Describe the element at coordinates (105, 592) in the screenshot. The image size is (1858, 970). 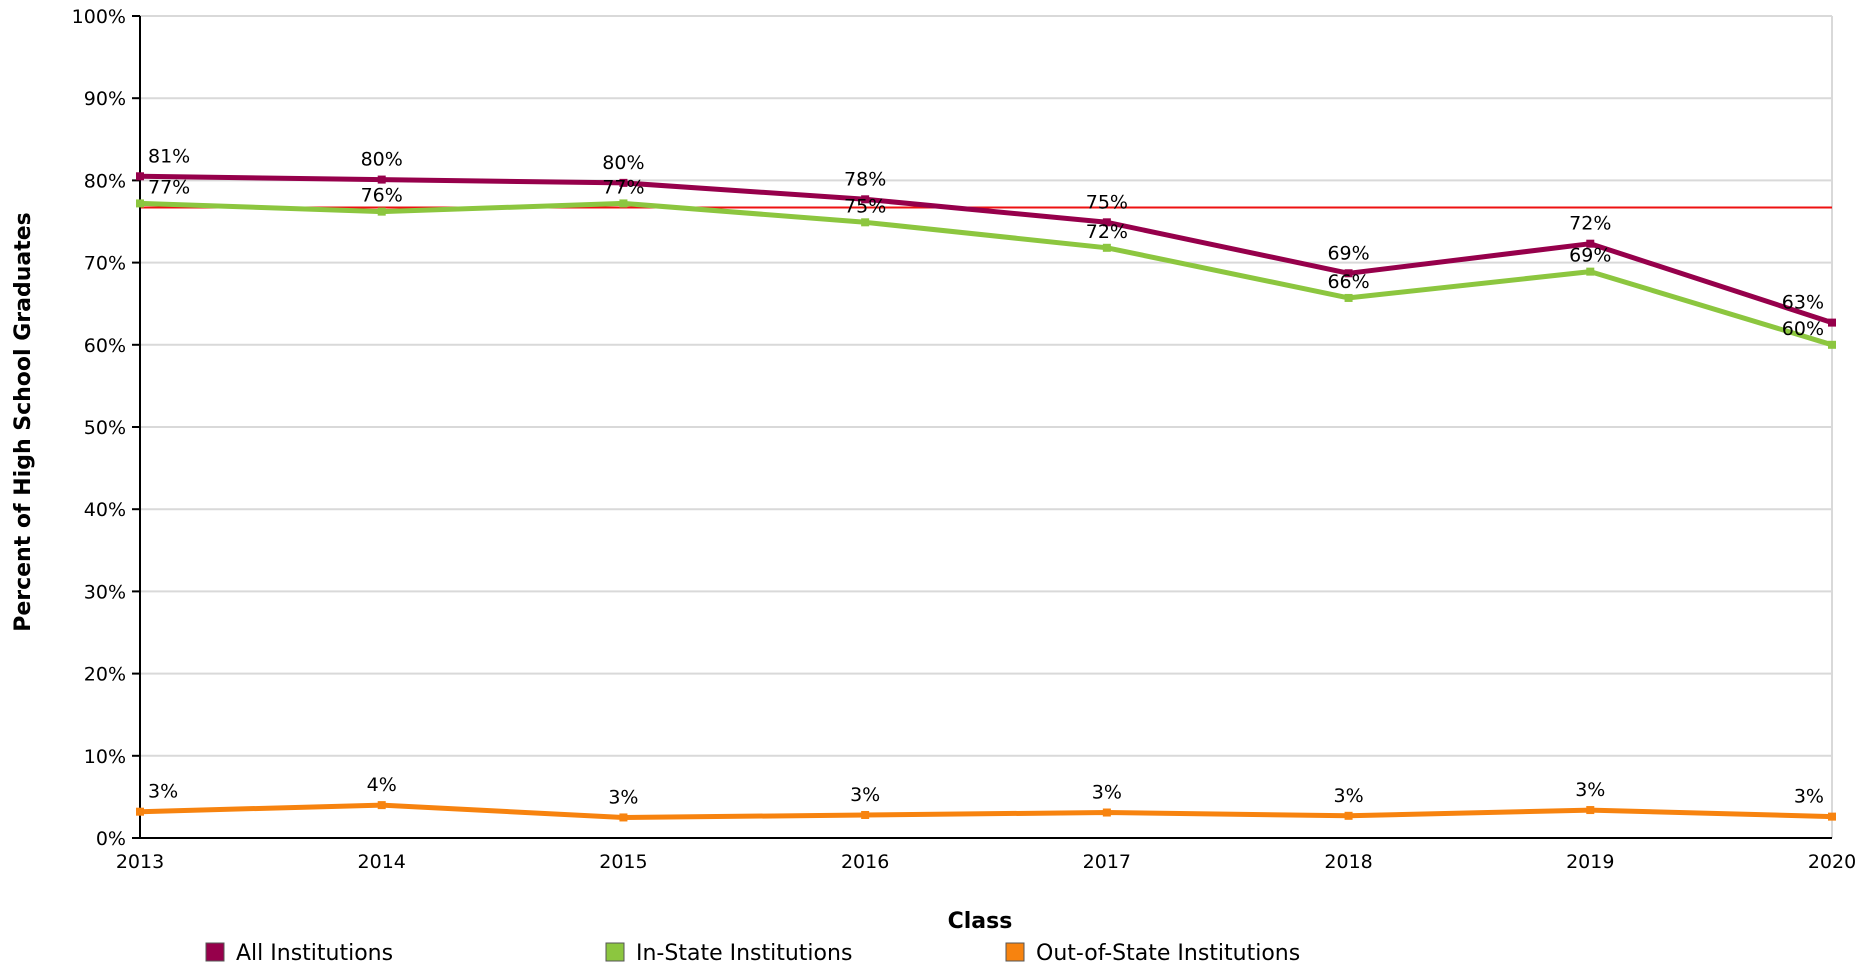
I see `y-tick-label: 30%` at that location.